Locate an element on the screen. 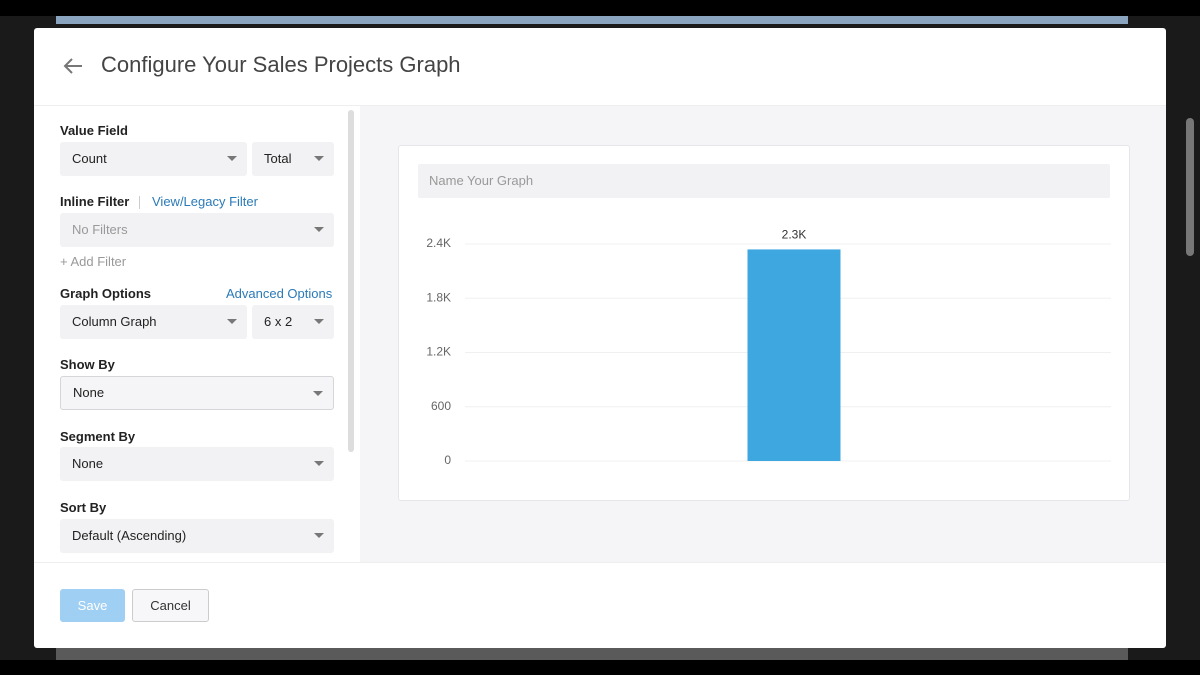 Image resolution: width=1200 pixels, height=675 pixels. link: Advanced Options is located at coordinates (279, 293).